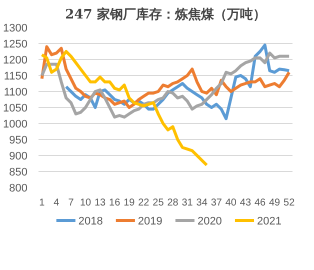 This screenshot has height=270, width=314. I want to click on x-tick-label: 43, so click(246, 203).